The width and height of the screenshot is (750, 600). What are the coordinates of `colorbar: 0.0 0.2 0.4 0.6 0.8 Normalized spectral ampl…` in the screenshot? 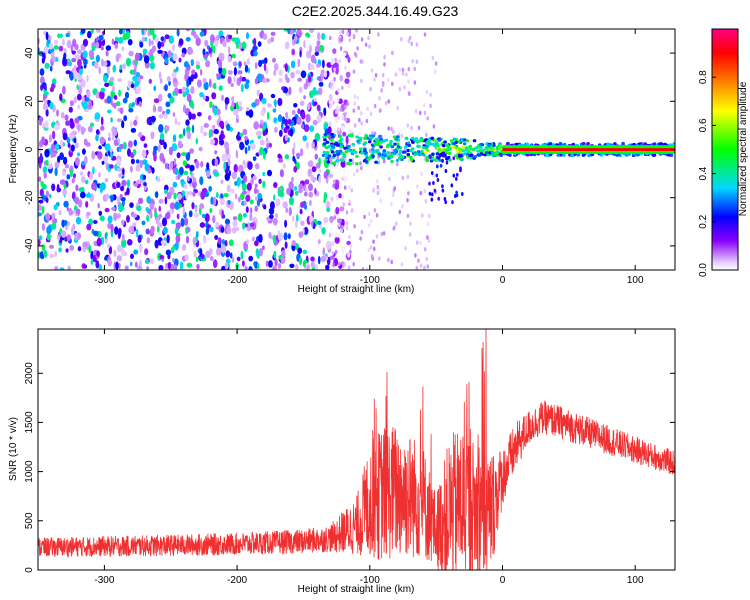 It's located at (723, 152).